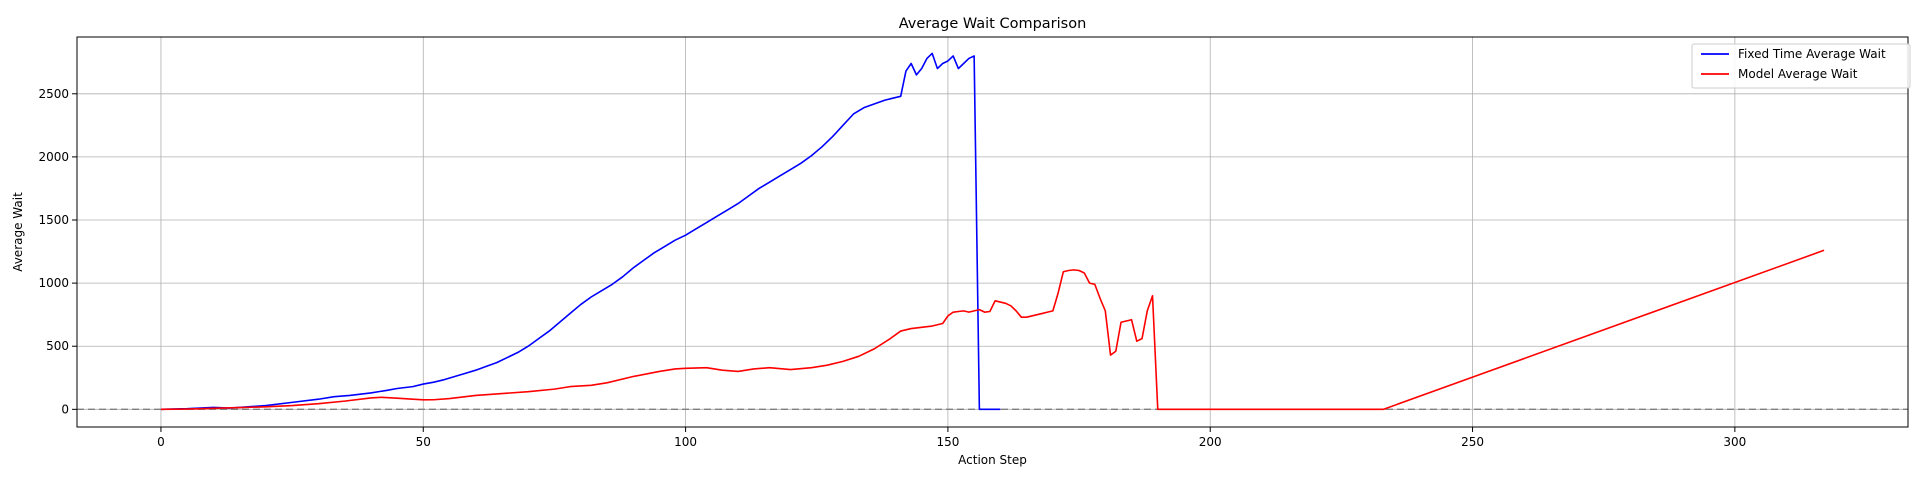 This screenshot has width=1920, height=480. Describe the element at coordinates (53, 94) in the screenshot. I see `y-tick-label: 2500` at that location.